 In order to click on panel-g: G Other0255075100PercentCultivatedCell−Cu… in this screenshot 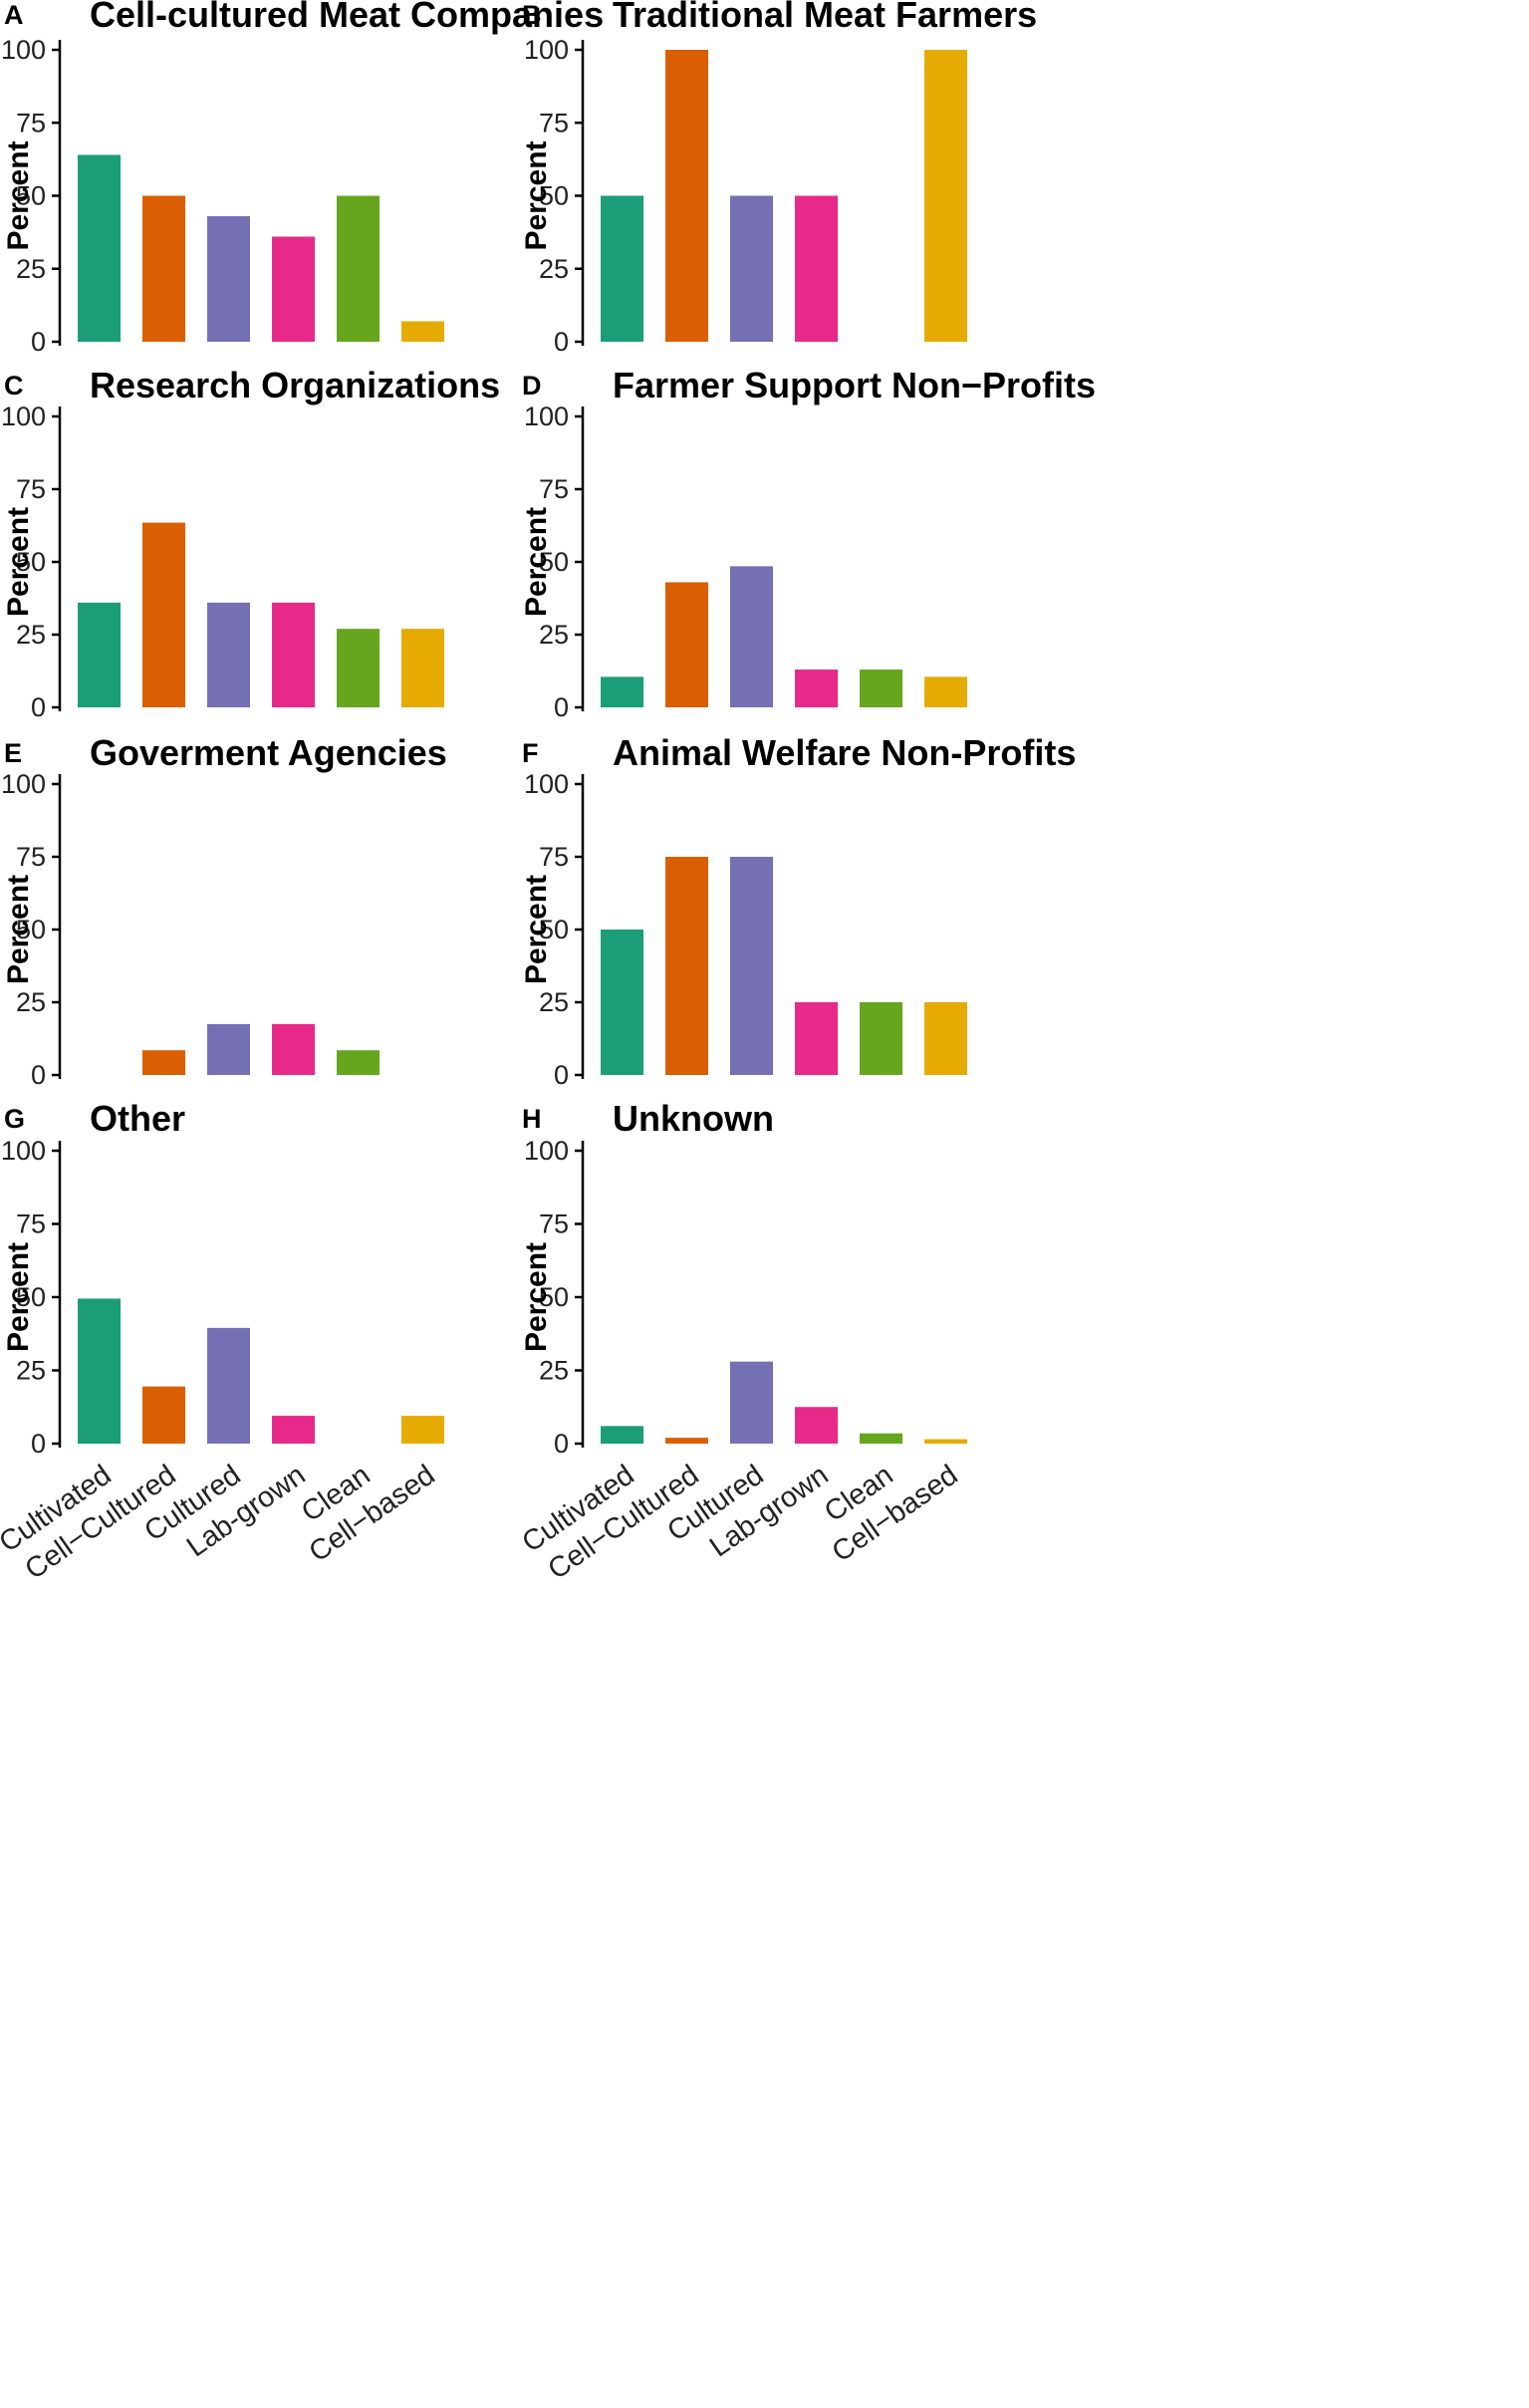, I will do `click(222, 1342)`.